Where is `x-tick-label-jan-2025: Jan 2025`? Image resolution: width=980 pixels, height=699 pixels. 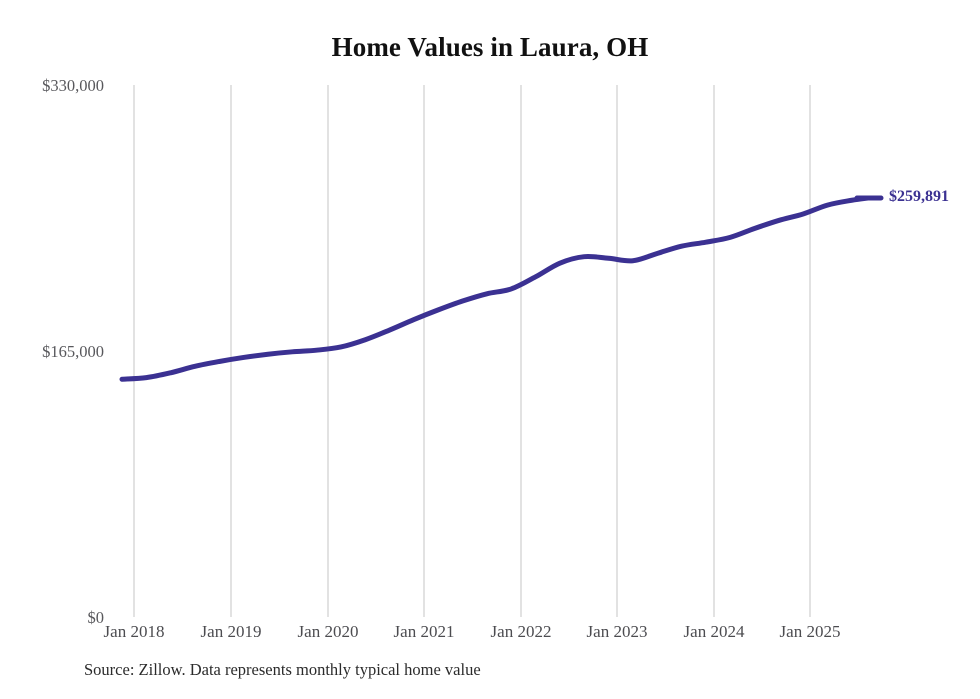
x-tick-label-jan-2025: Jan 2025 is located at coordinates (810, 631).